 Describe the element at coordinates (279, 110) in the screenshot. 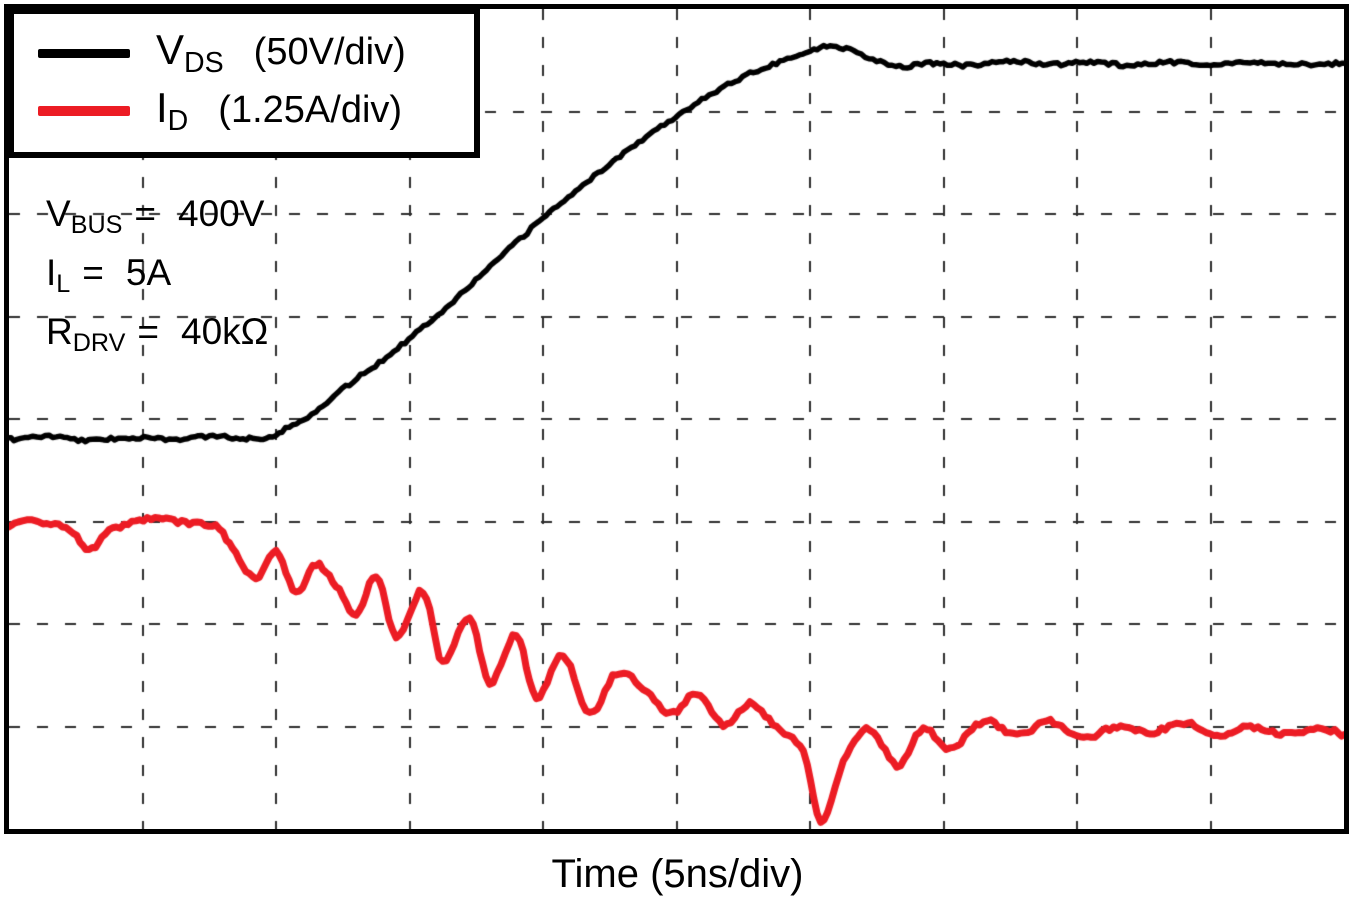

I see `legend-label-id: ID (1.25A/div)` at that location.